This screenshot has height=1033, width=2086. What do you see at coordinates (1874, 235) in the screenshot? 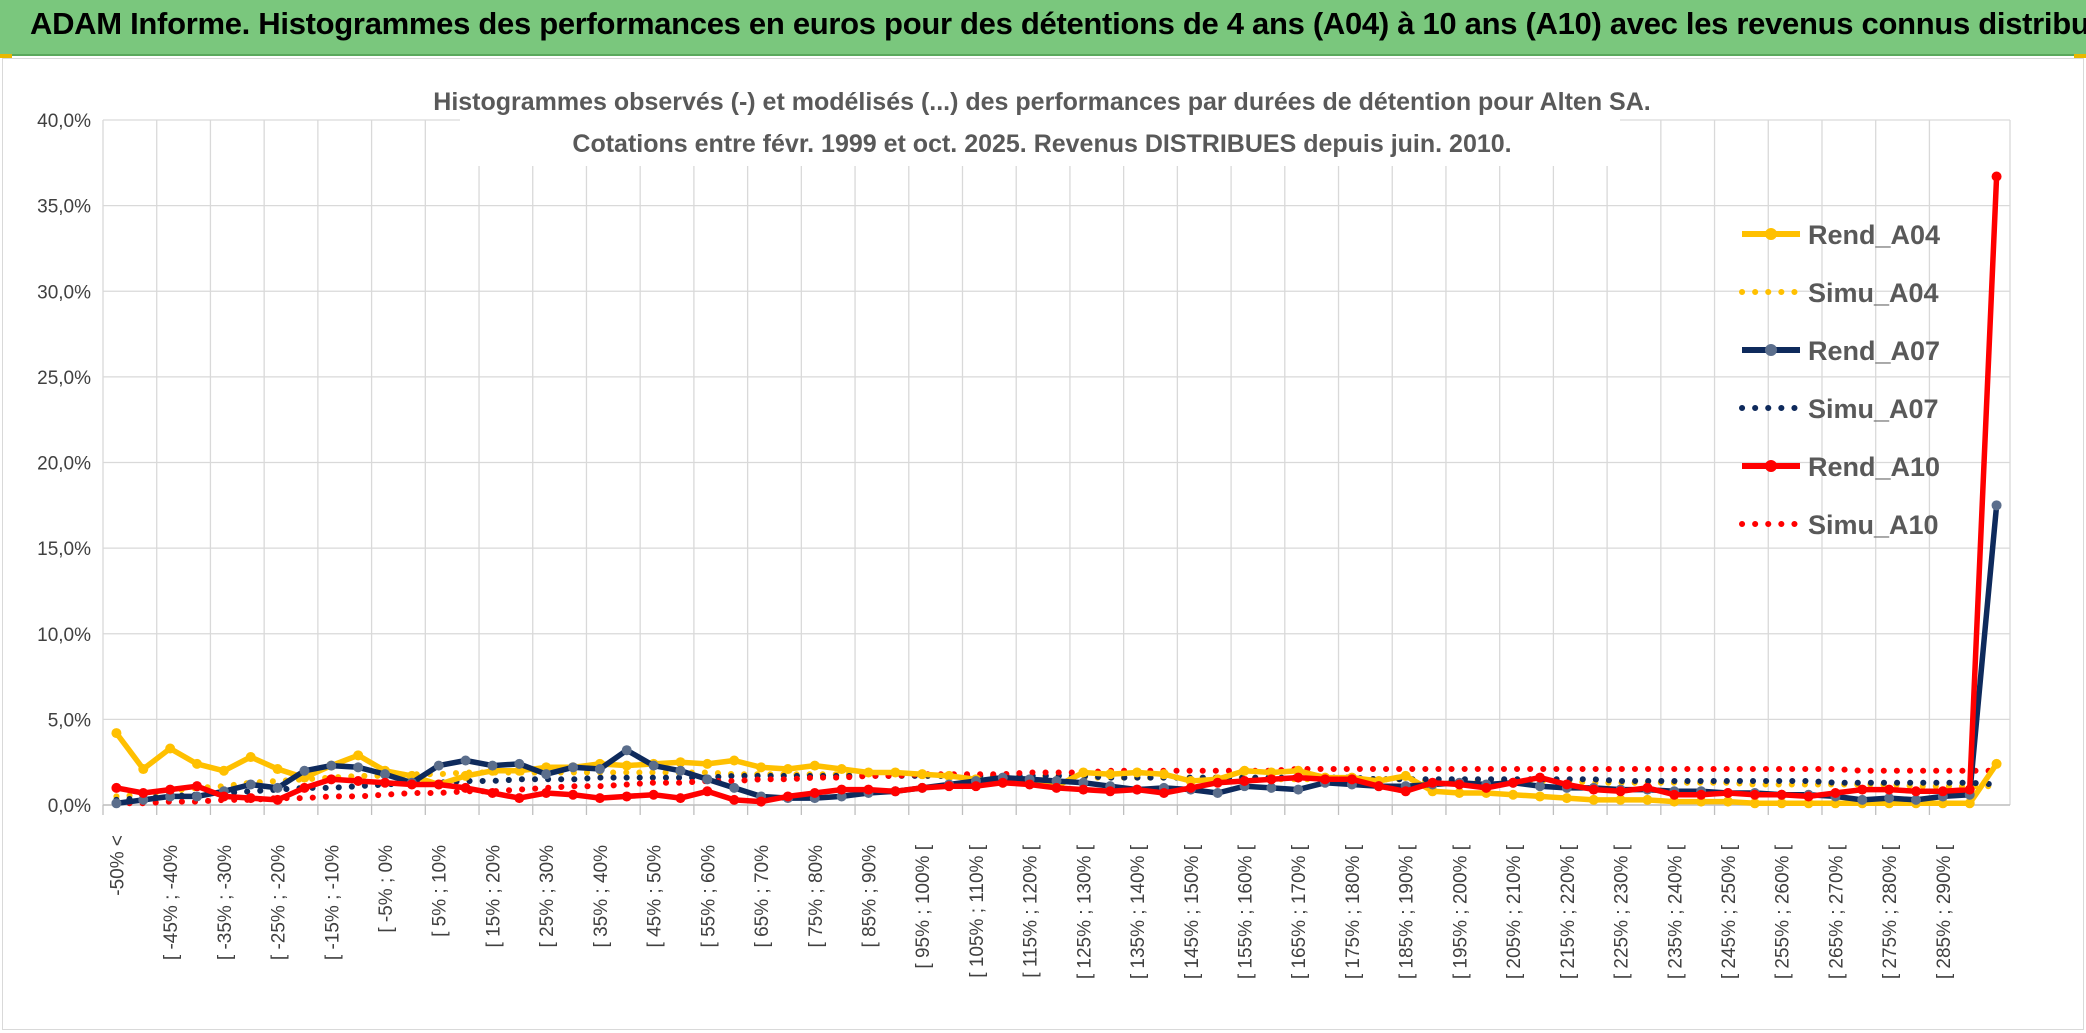
I see `legend-label: Rend_A04` at bounding box center [1874, 235].